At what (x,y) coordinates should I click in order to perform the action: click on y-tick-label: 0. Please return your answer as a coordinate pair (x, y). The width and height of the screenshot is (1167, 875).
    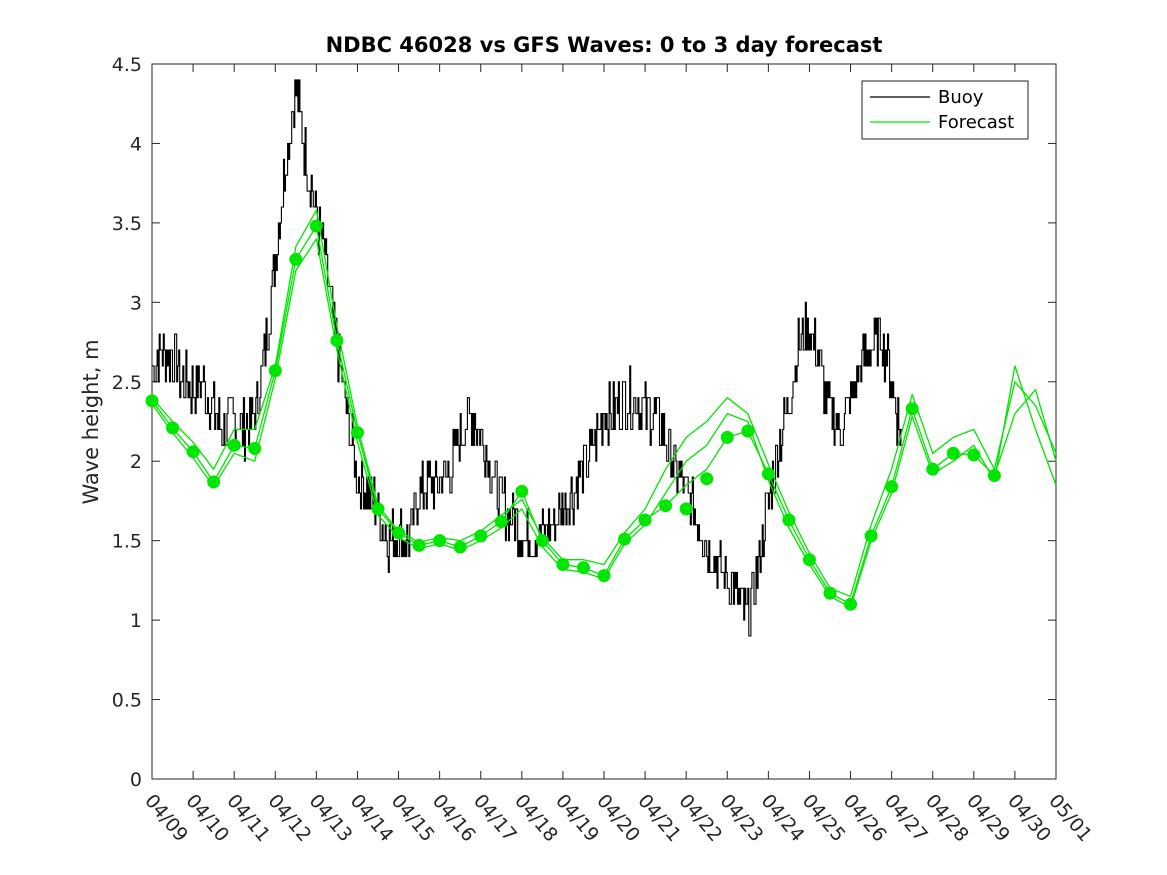
    Looking at the image, I should click on (136, 780).